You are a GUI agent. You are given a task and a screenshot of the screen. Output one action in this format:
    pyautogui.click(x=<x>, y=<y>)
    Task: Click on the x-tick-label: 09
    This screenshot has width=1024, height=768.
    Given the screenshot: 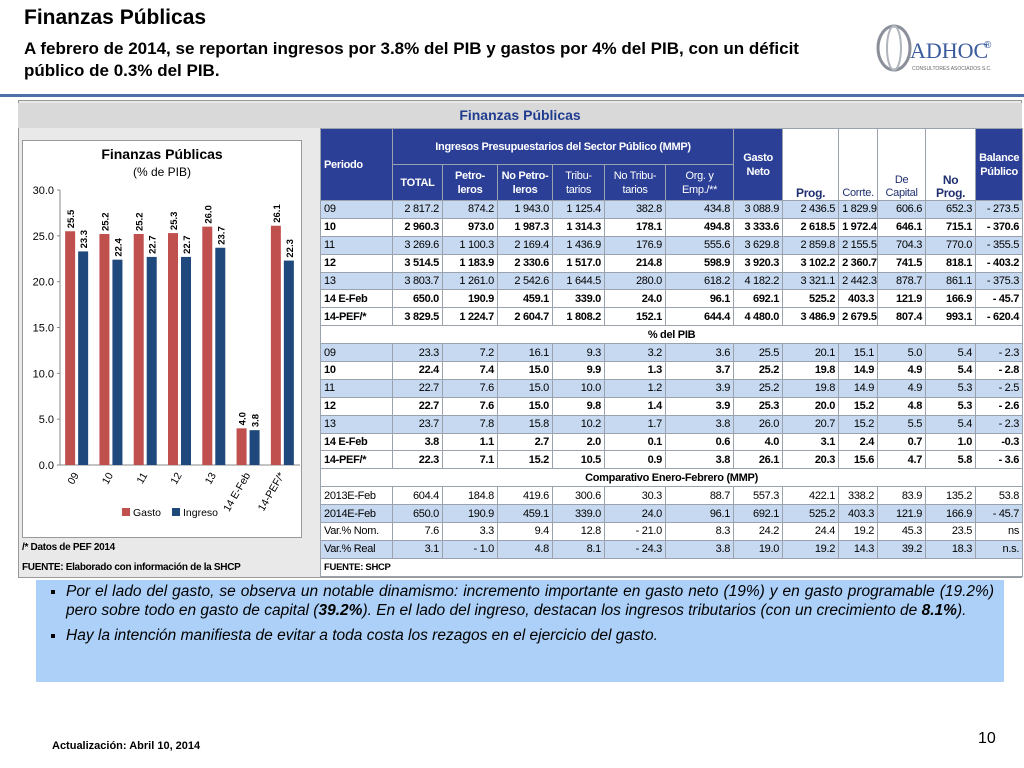 What is the action you would take?
    pyautogui.click(x=74, y=478)
    